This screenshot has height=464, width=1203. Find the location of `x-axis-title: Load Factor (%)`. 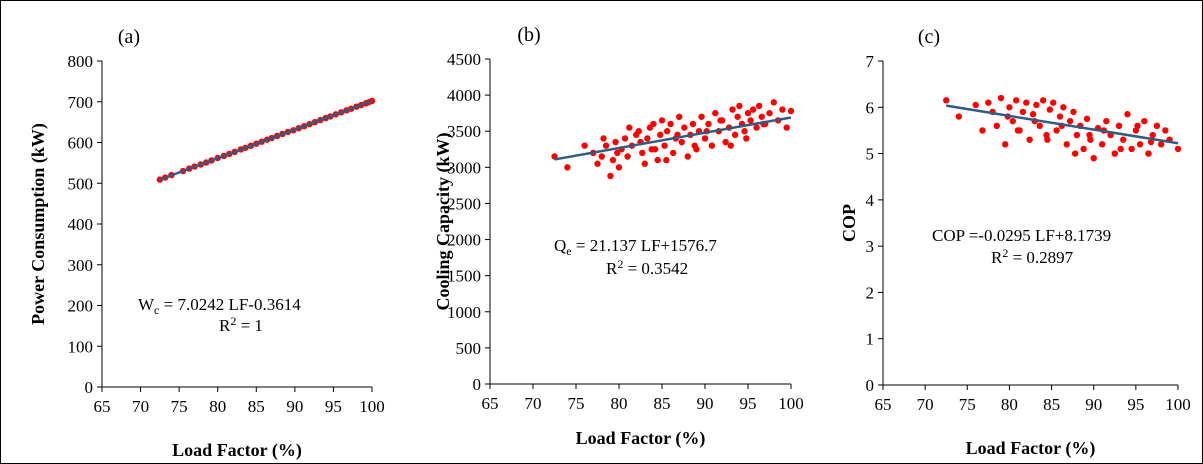

x-axis-title: Load Factor (%) is located at coordinates (1031, 448).